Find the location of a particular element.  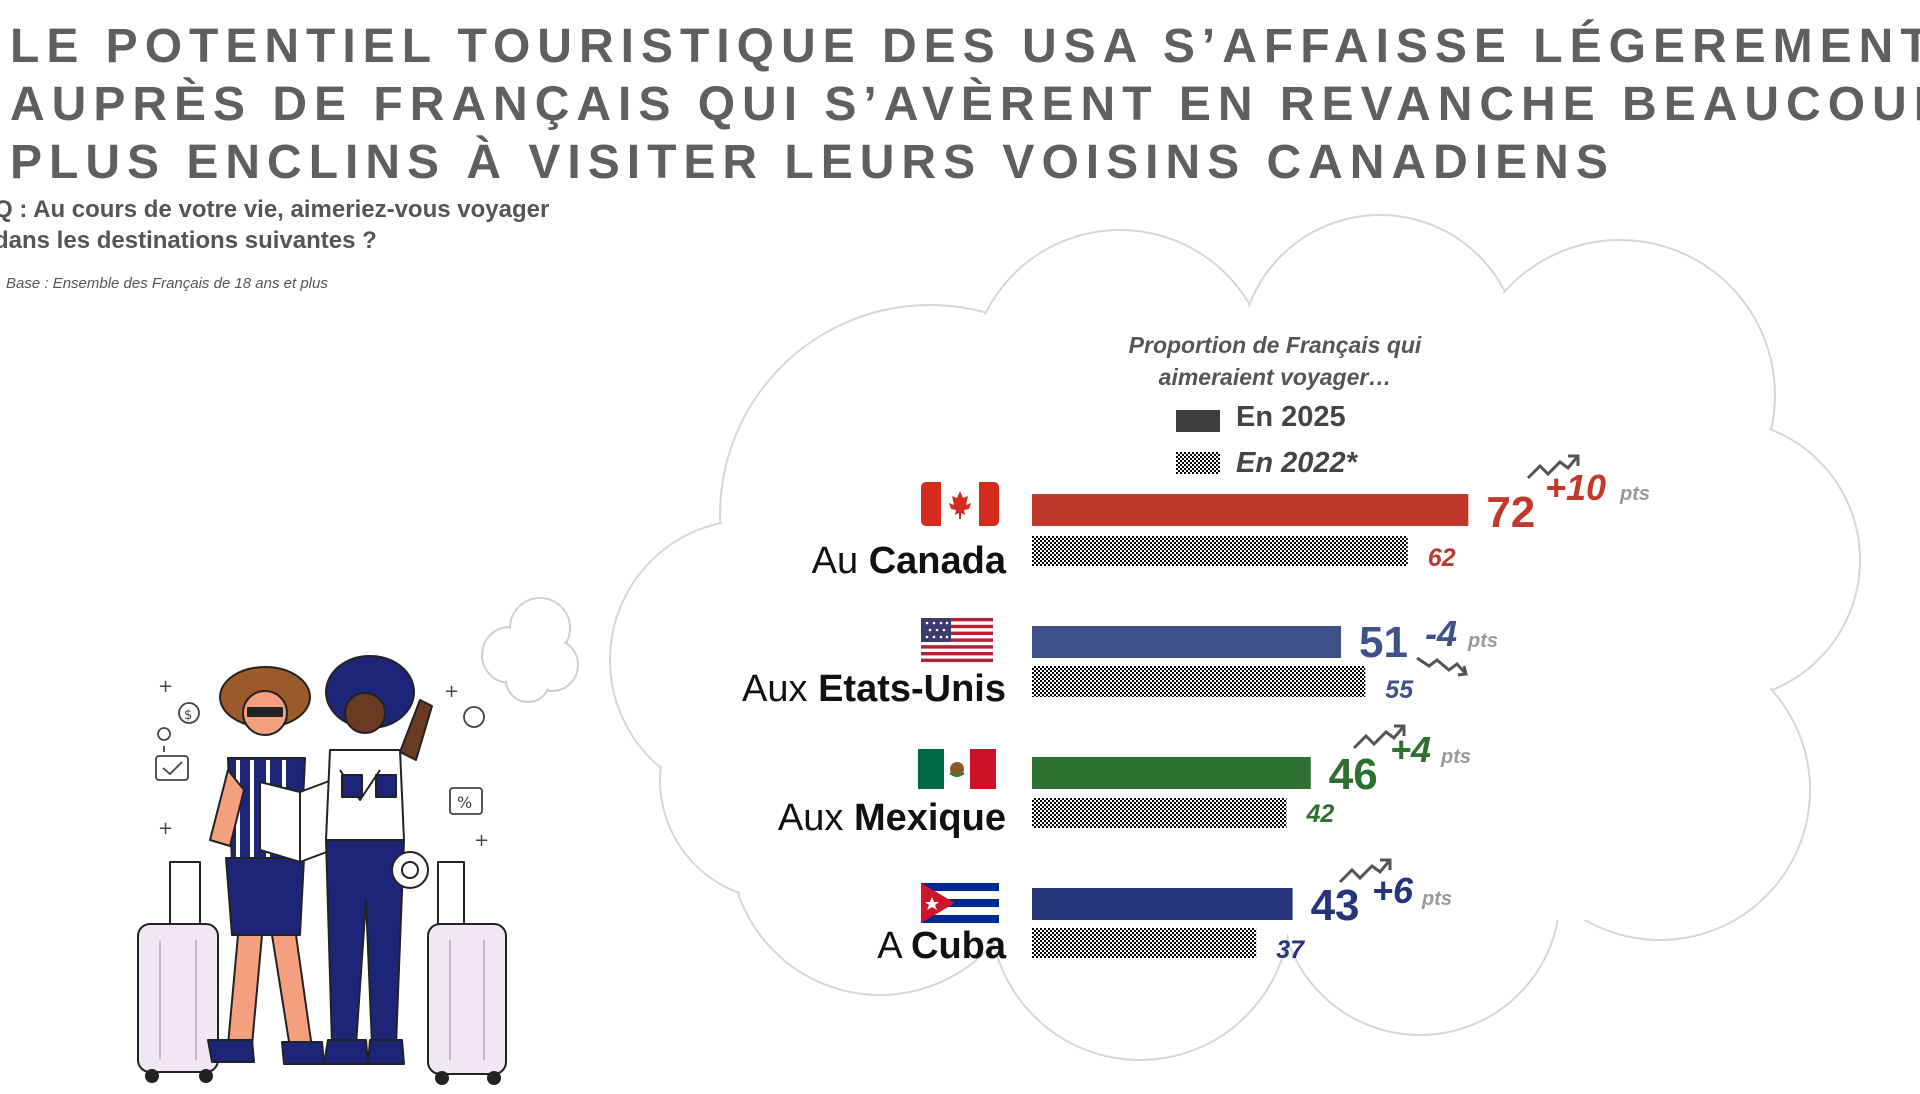

svg-text: Au Canada is located at coordinates (909, 561).